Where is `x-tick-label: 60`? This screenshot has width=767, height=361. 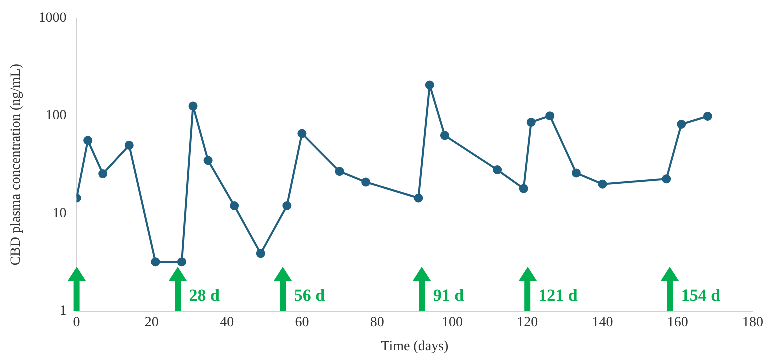
x-tick-label: 60 is located at coordinates (302, 322).